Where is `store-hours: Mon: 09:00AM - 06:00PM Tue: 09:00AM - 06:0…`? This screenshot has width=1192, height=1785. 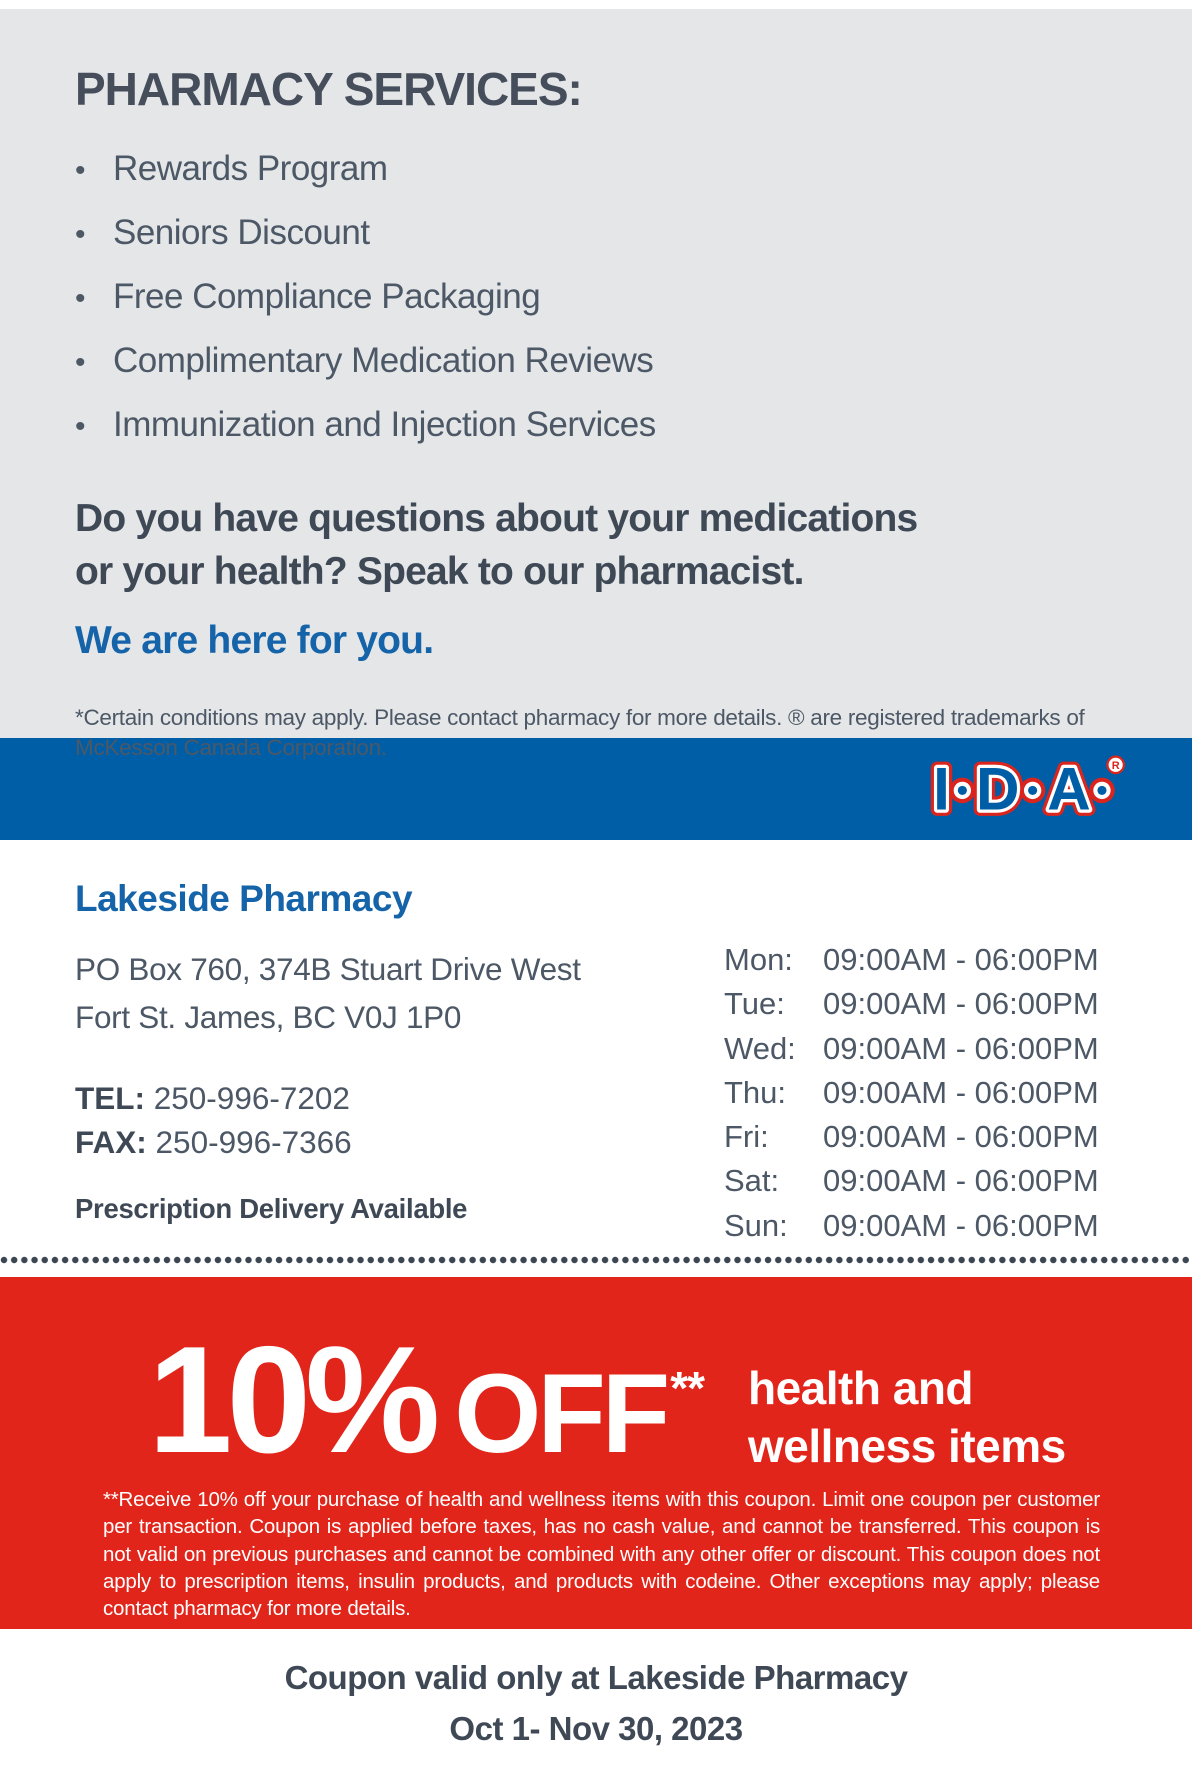 store-hours: Mon: 09:00AM - 06:00PM Tue: 09:00AM - 06:0… is located at coordinates (911, 1097).